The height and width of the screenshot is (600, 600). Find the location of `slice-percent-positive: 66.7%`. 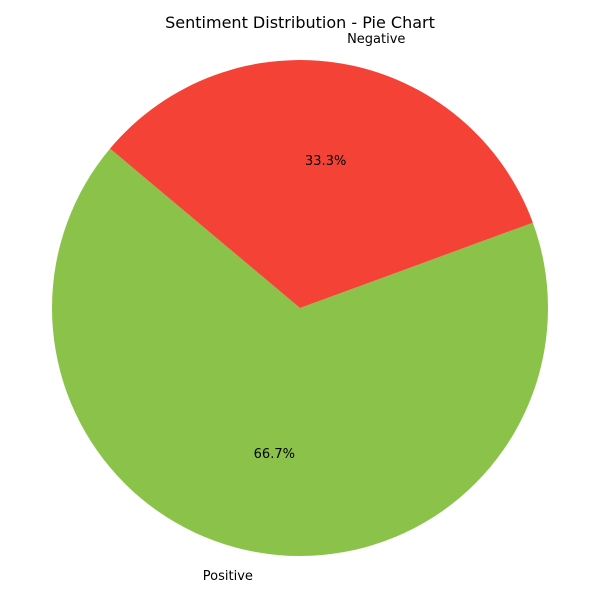

slice-percent-positive: 66.7% is located at coordinates (274, 454).